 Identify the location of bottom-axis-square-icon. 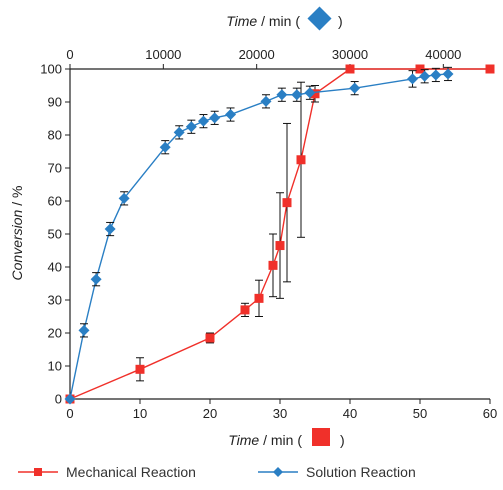
(321, 437).